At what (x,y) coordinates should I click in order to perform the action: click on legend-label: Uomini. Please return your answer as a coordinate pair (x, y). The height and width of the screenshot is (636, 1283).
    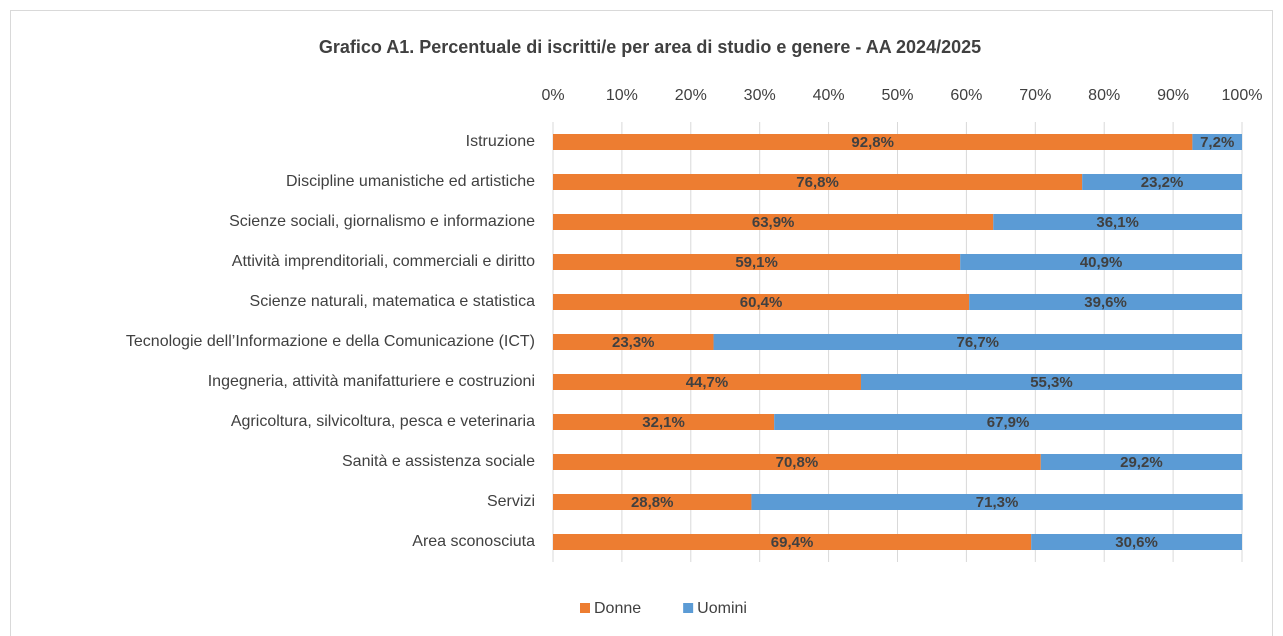
    Looking at the image, I should click on (722, 608).